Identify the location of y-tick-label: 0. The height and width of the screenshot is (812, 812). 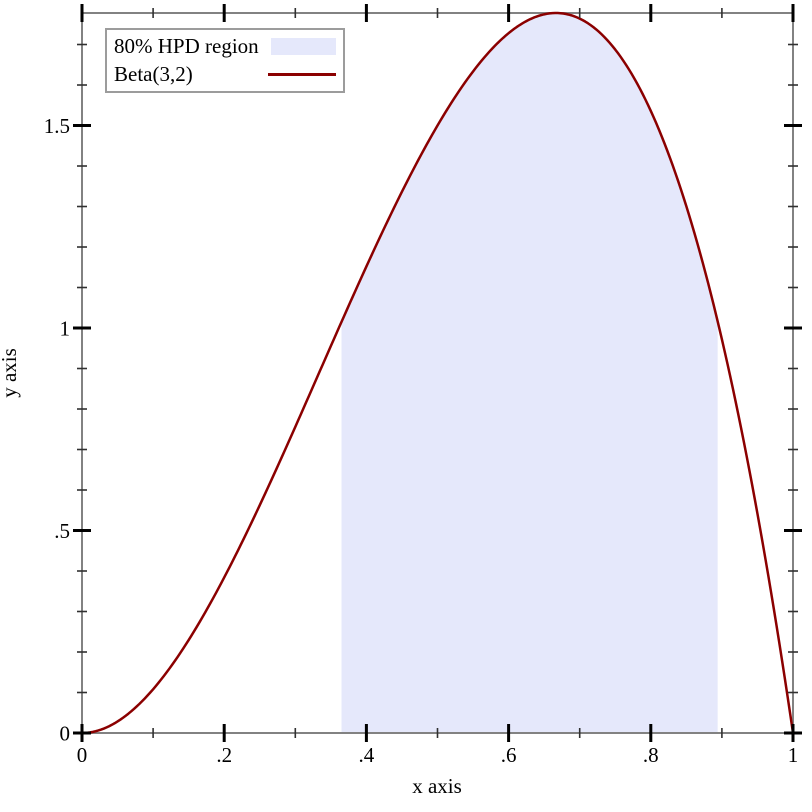
(65, 733).